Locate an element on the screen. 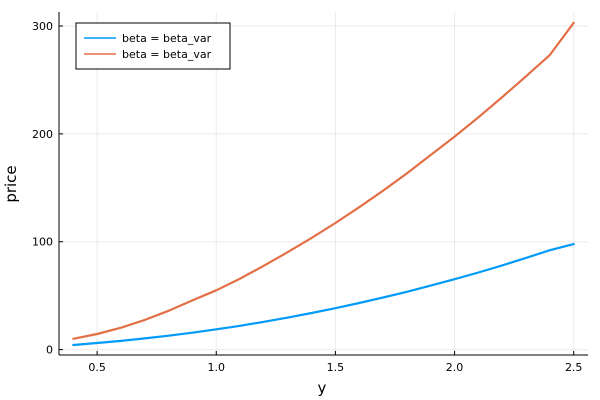 The image size is (600, 400). y-tick-label: 300 is located at coordinates (42, 26).